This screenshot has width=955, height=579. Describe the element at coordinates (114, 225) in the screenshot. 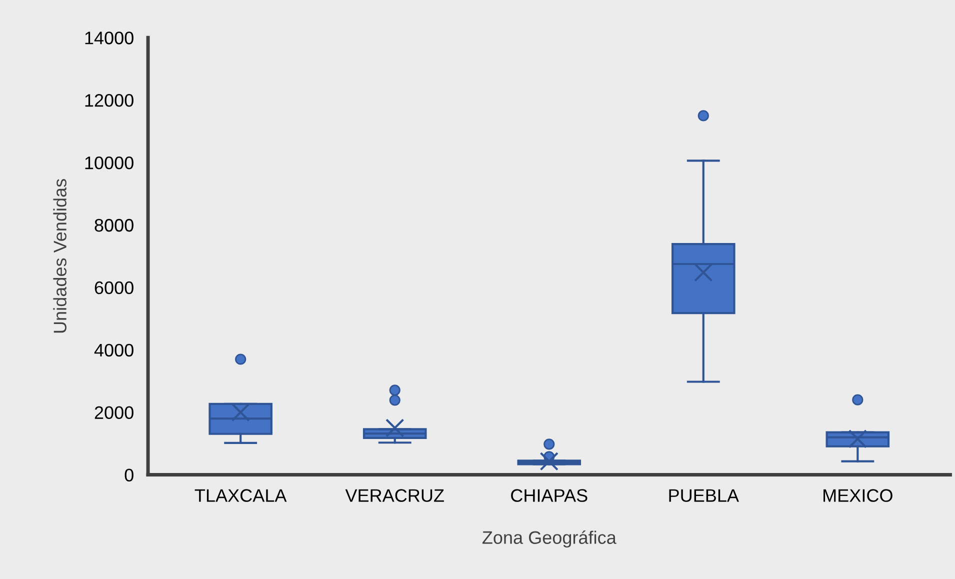

I see `y-tick-label: 8000` at that location.